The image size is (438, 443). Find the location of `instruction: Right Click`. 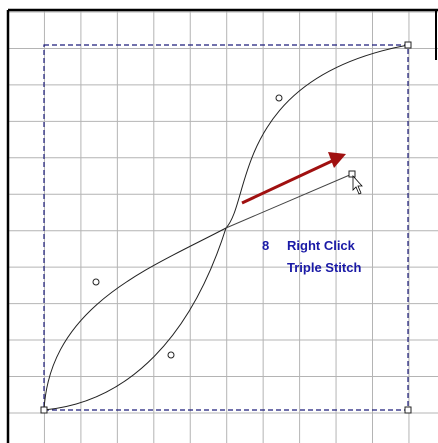

instruction: Right Click is located at coordinates (321, 245).